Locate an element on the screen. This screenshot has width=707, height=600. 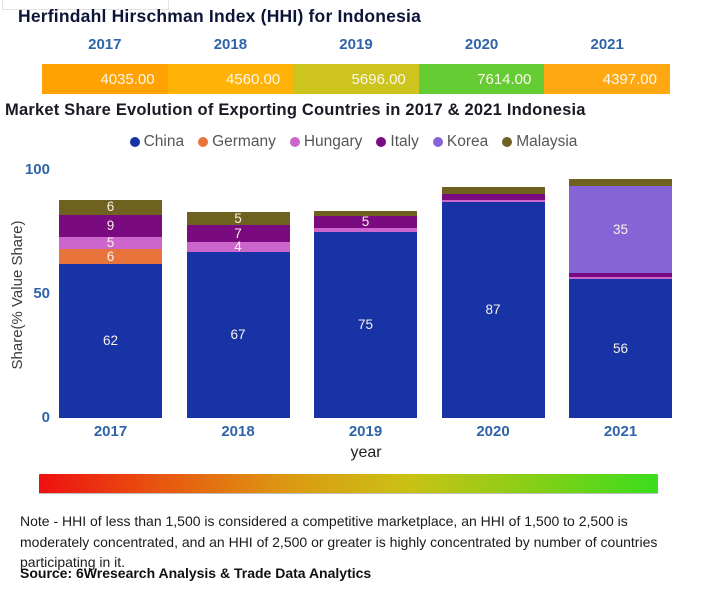
bar-segment-korea: 35 is located at coordinates (620, 229).